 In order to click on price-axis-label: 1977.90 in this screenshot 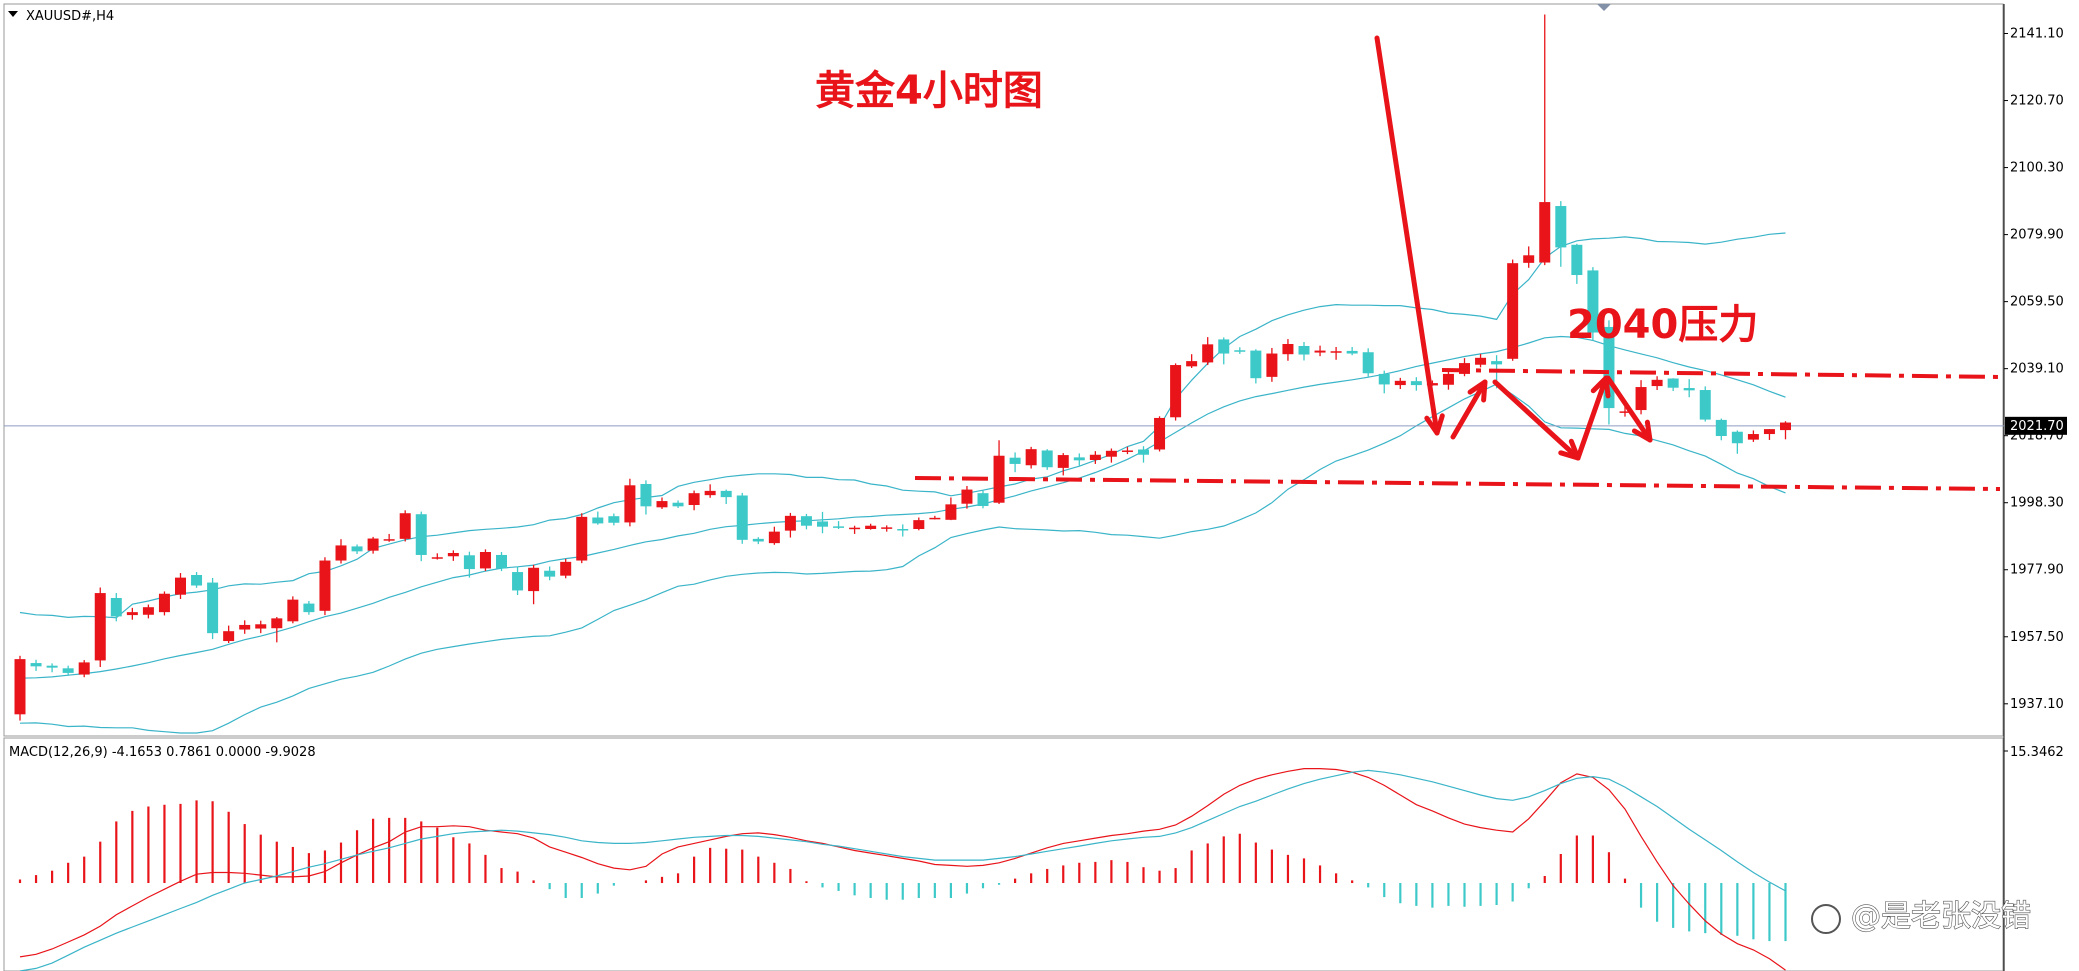, I will do `click(2037, 570)`.